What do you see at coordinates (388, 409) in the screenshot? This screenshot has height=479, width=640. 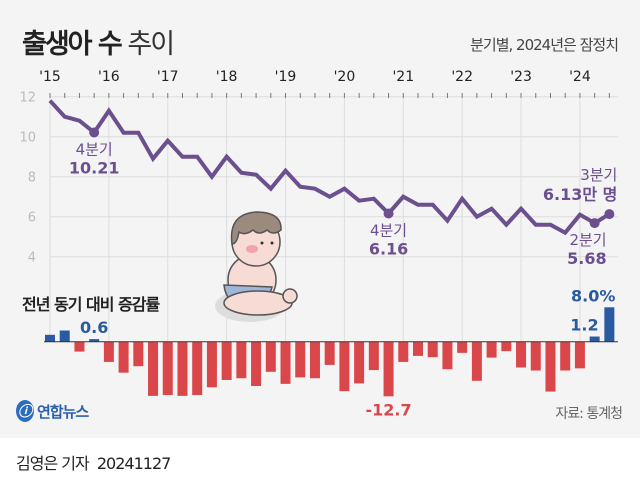 I see `bar-label: -12.7` at bounding box center [388, 409].